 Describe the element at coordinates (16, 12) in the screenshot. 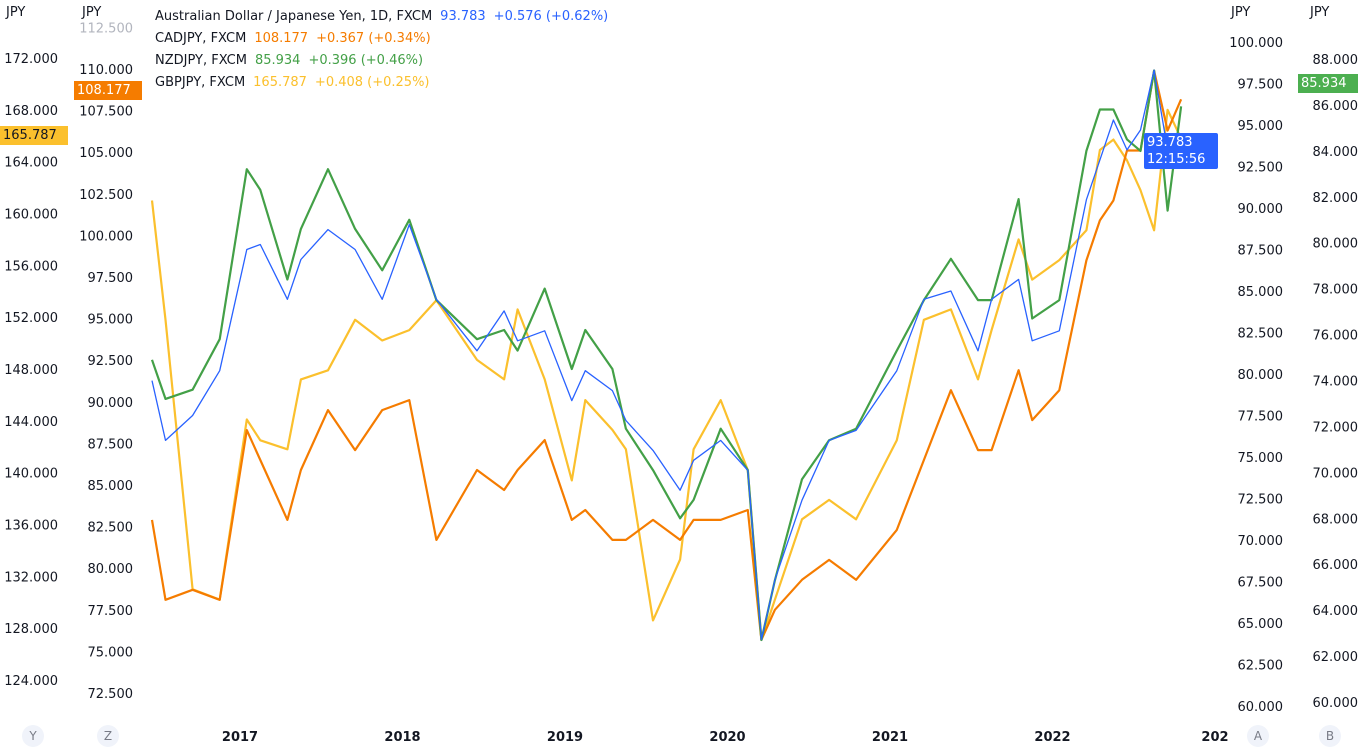

I see `scale-y-unit: JPY` at that location.